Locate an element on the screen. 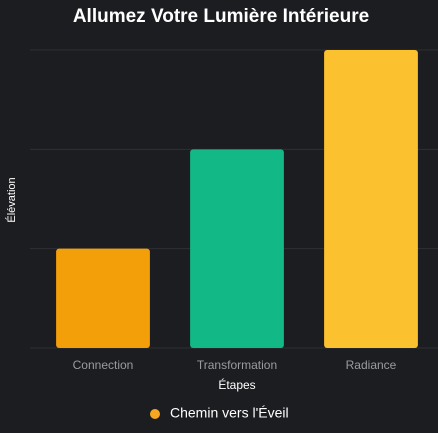 The height and width of the screenshot is (433, 438). legend-marker is located at coordinates (155, 414).